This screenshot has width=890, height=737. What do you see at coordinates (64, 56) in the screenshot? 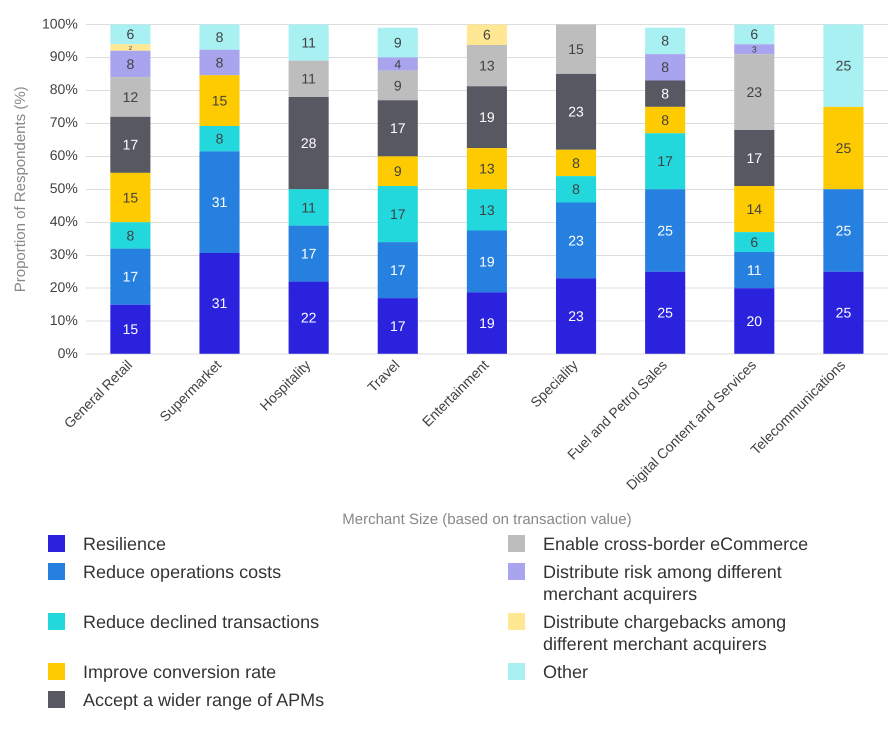
I see `y-tick-label: 90%` at bounding box center [64, 56].